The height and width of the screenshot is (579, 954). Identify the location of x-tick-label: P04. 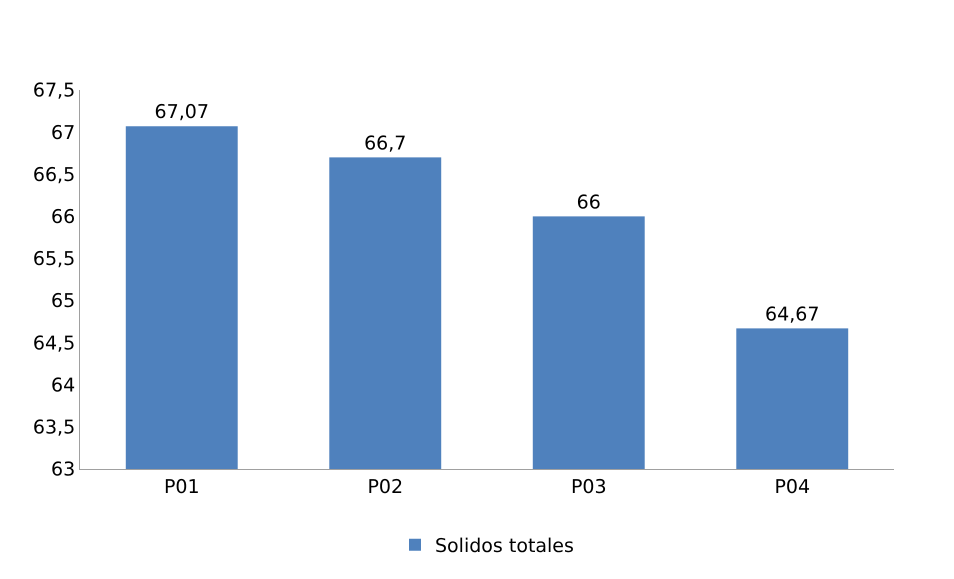
(792, 487).